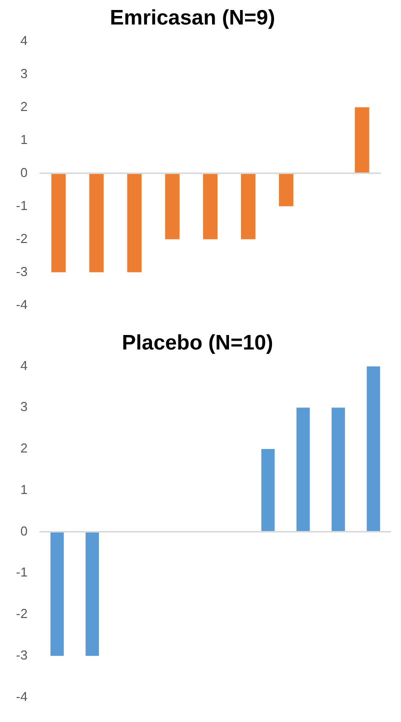  I want to click on chart-title: Placebo (N=10), so click(198, 342).